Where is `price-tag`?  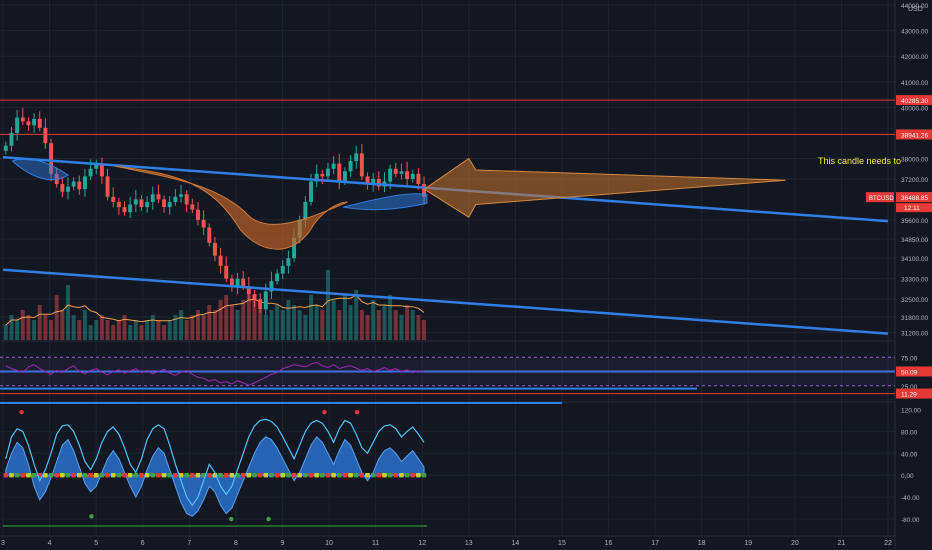 price-tag is located at coordinates (914, 100).